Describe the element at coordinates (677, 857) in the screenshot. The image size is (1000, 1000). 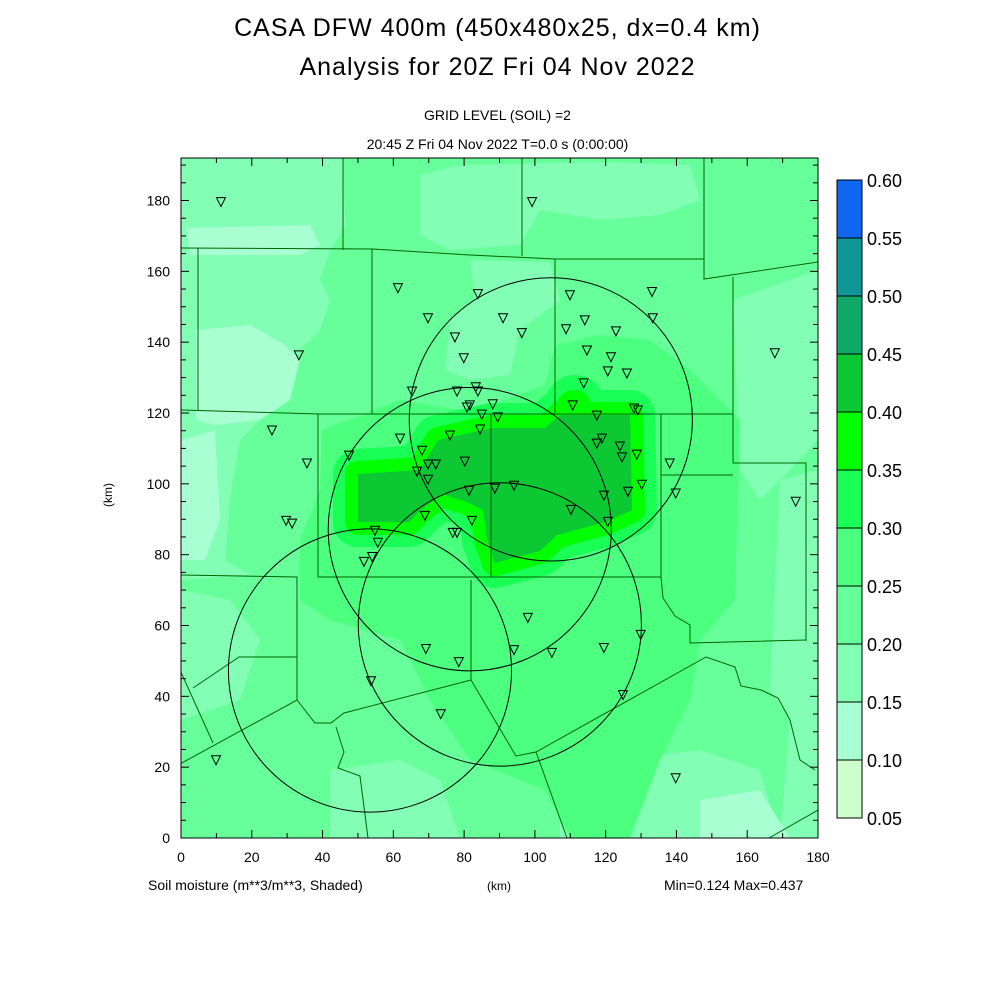
I see `x-tick-label: 140` at that location.